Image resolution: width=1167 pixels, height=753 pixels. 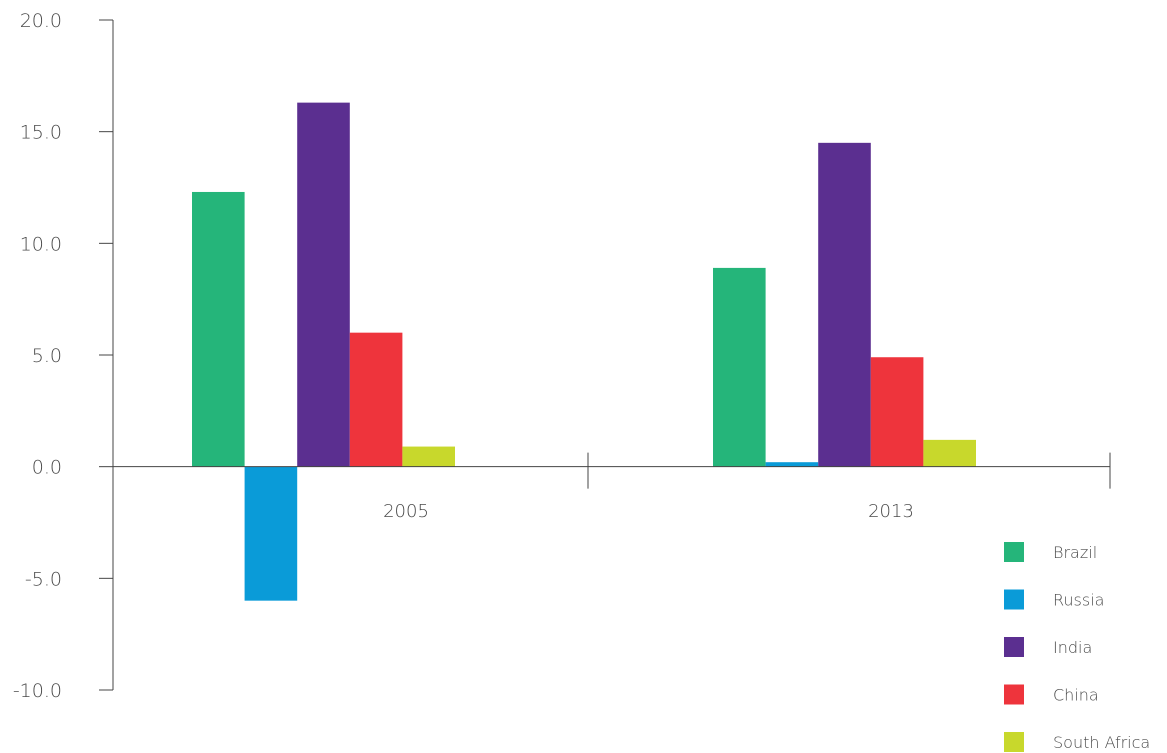 What do you see at coordinates (612, 487) in the screenshot?
I see `x-axis: 2005 2013` at bounding box center [612, 487].